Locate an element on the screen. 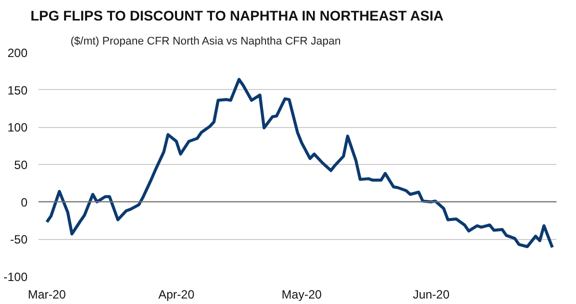 The height and width of the screenshot is (304, 576). y-tick-label: 100 is located at coordinates (17, 127).